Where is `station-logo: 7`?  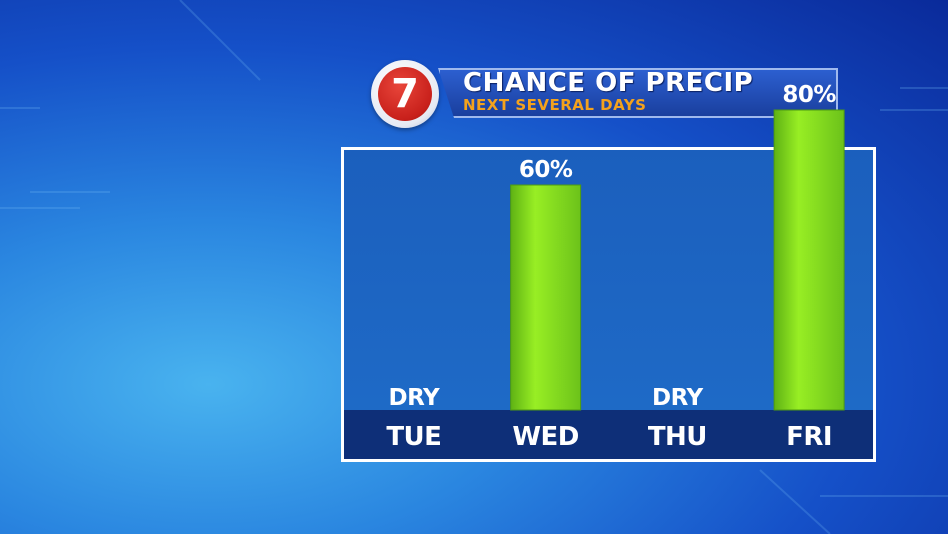 station-logo: 7 is located at coordinates (405, 94).